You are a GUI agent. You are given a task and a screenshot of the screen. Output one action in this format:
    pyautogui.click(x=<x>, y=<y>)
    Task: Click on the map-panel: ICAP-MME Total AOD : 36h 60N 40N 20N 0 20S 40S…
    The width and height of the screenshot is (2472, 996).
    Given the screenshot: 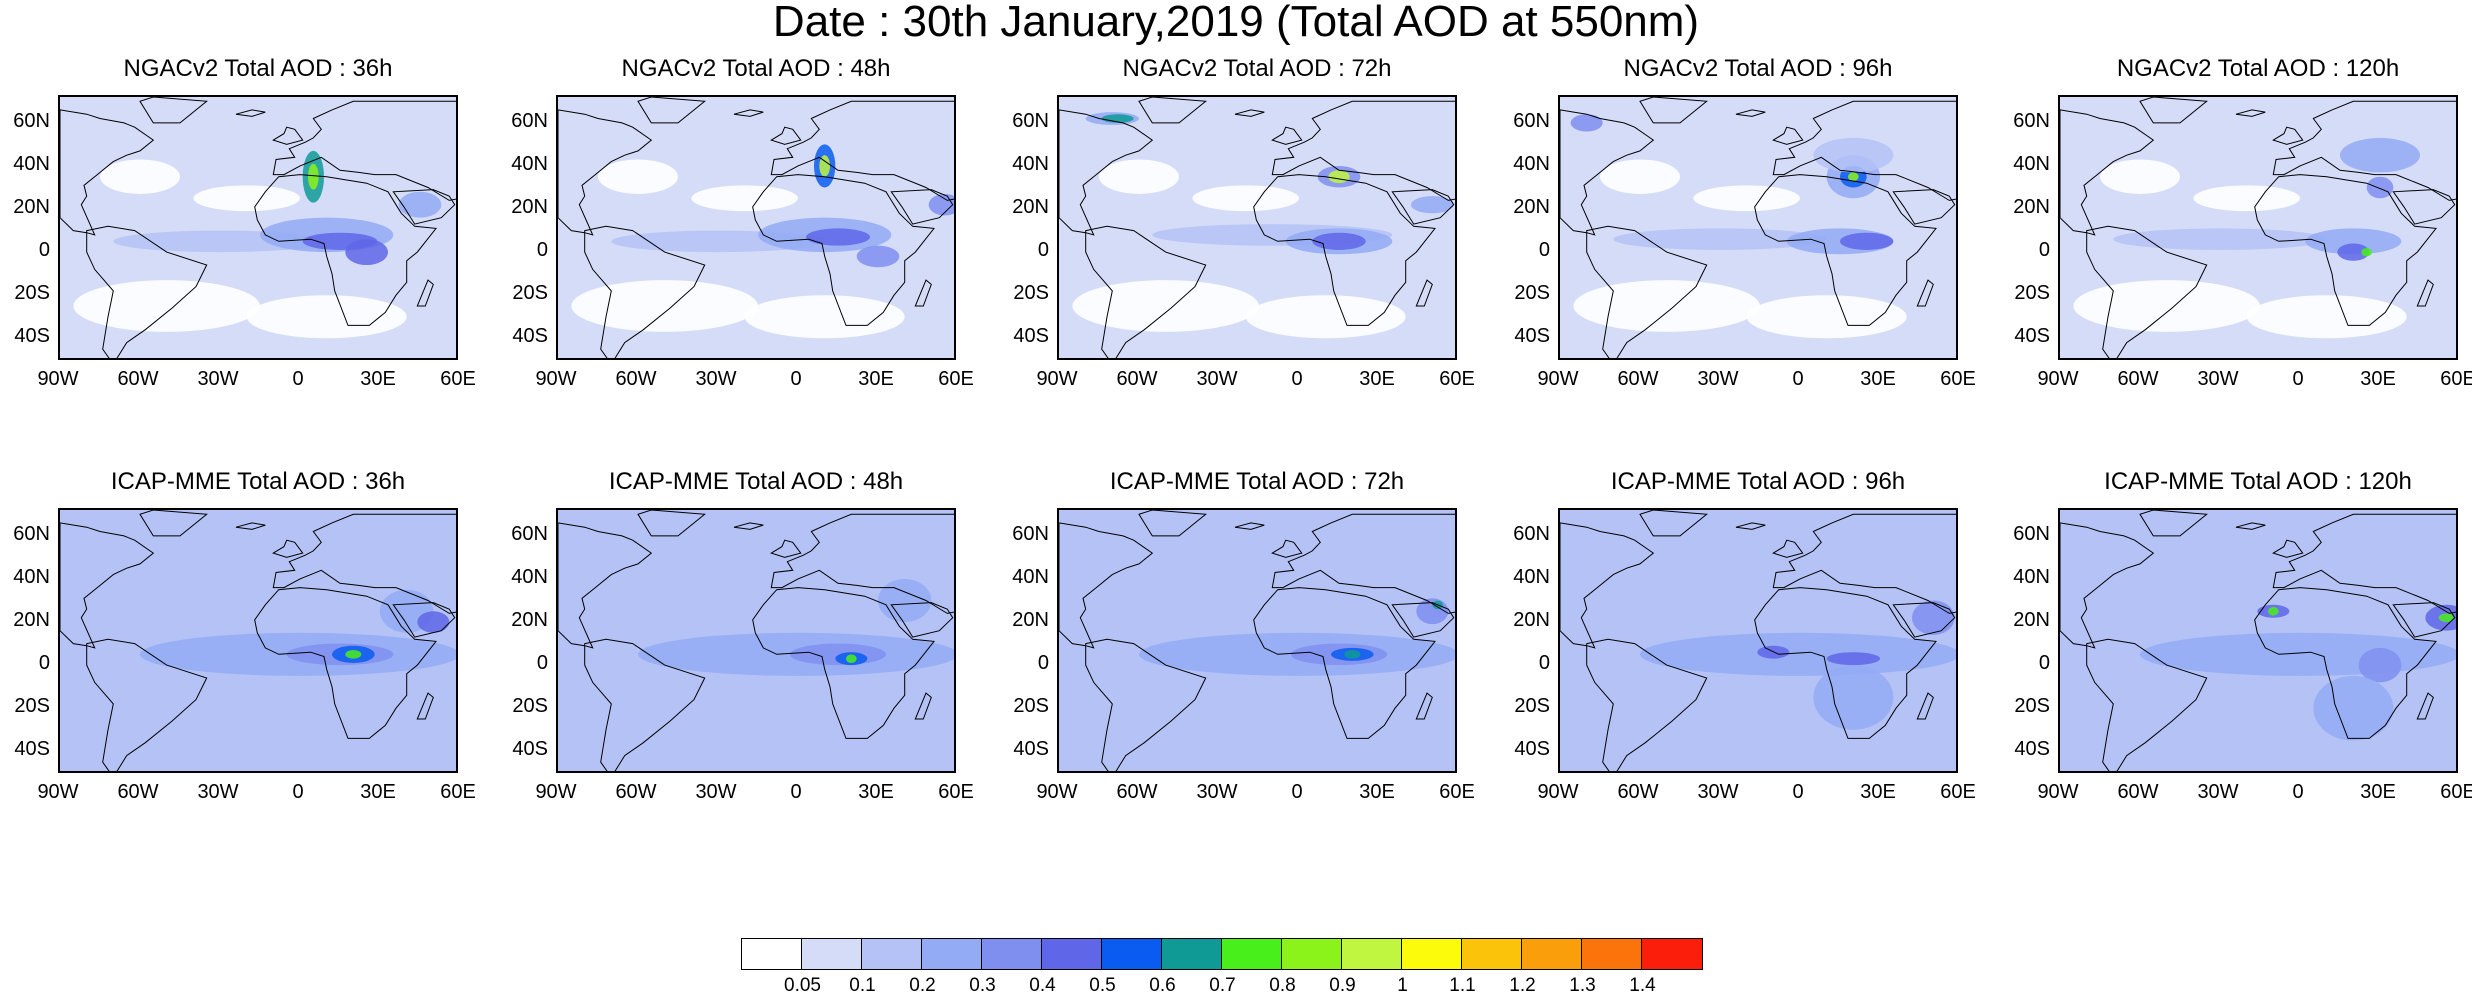 What is the action you would take?
    pyautogui.click(x=244, y=635)
    